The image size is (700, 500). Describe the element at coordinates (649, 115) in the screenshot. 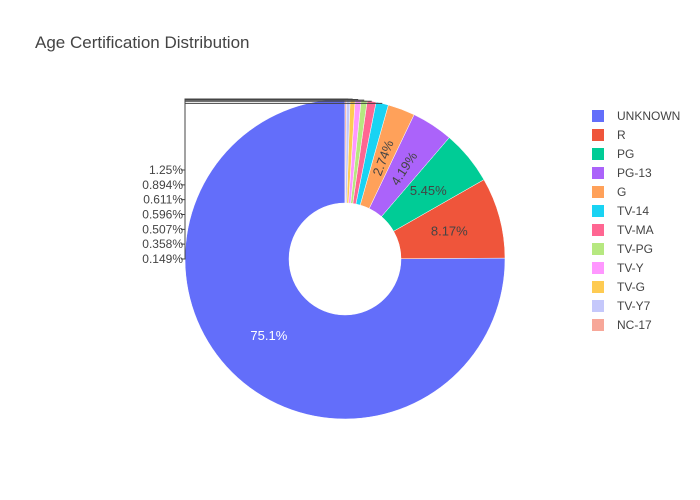

I see `legend-label: UNKNOWN` at that location.